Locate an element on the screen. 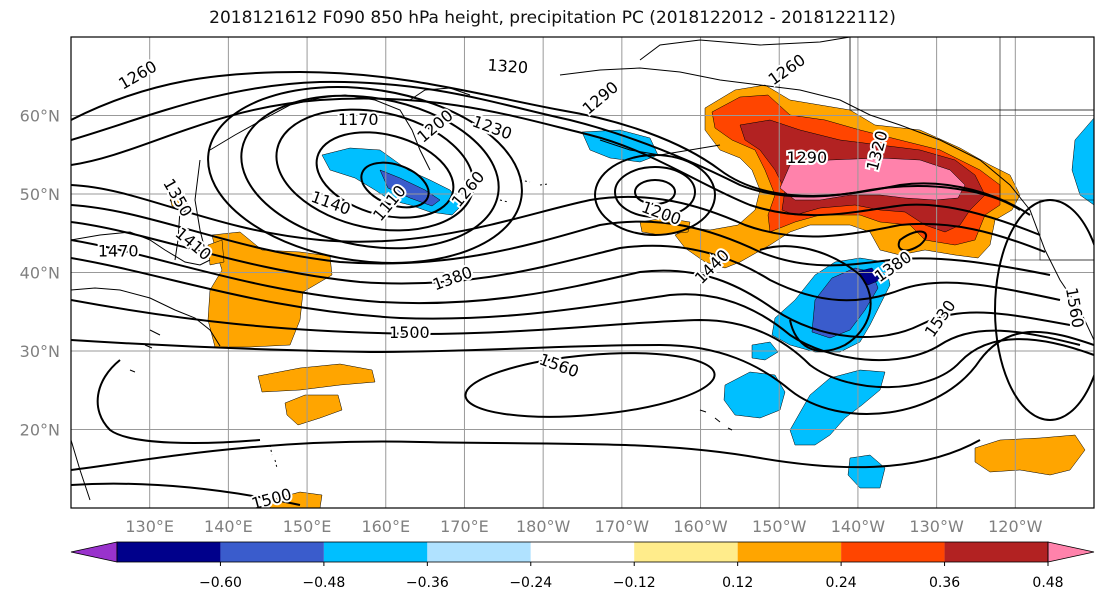  contour-label: 1320 is located at coordinates (508, 66).